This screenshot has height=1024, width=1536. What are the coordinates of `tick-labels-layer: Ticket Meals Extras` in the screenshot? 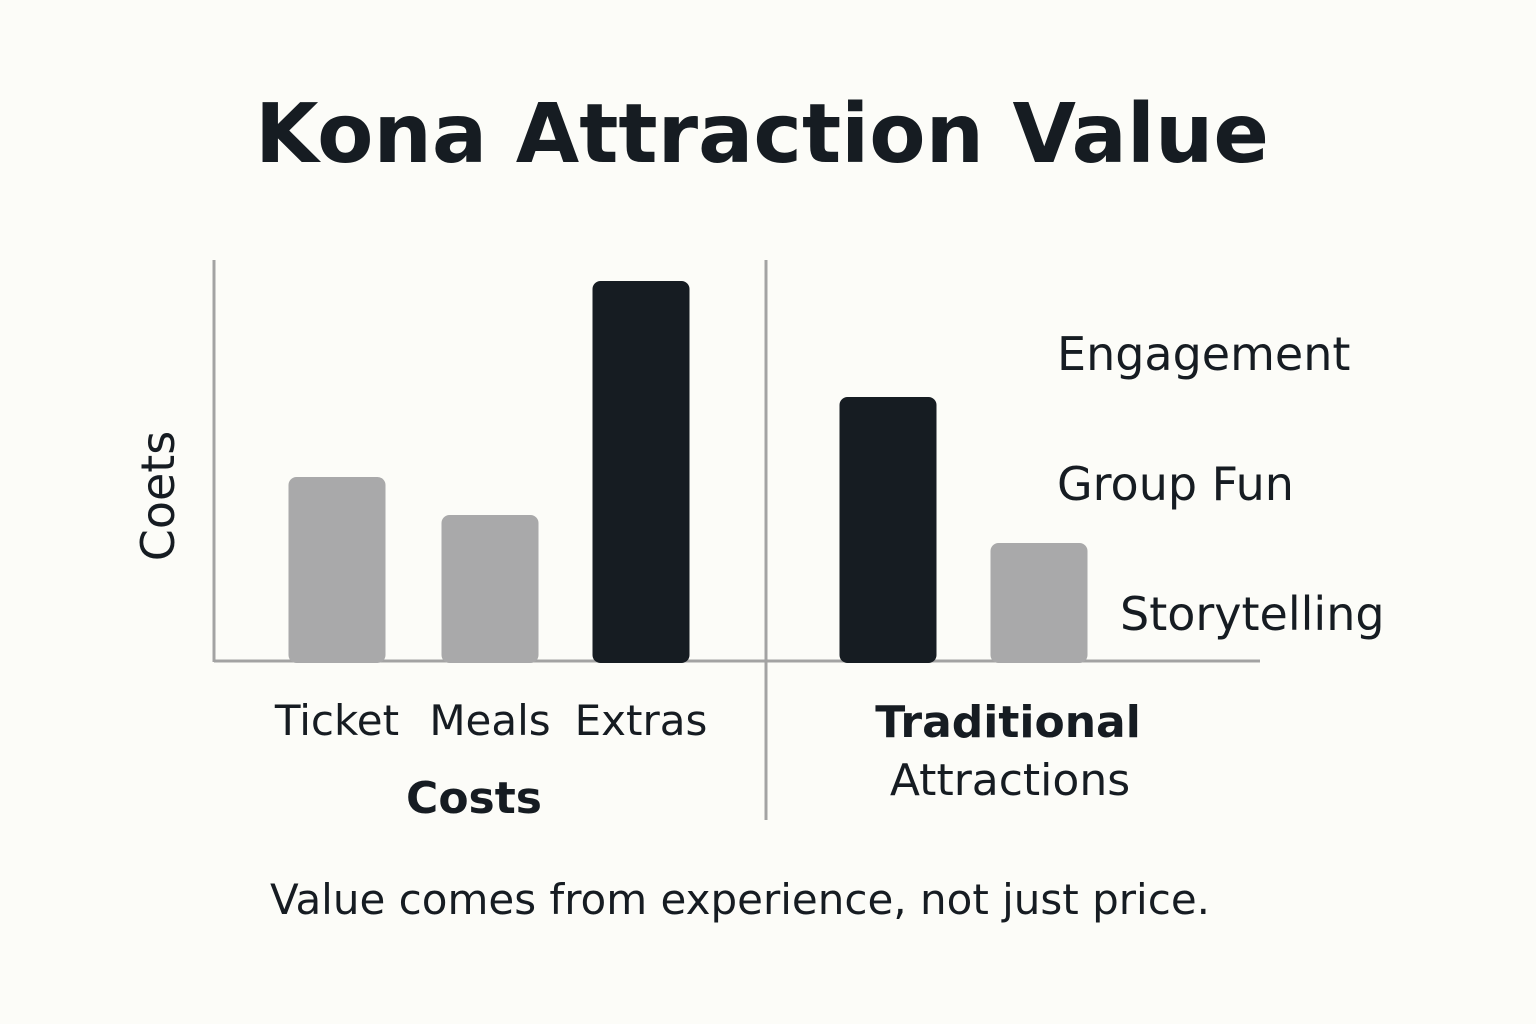 It's located at (491, 720).